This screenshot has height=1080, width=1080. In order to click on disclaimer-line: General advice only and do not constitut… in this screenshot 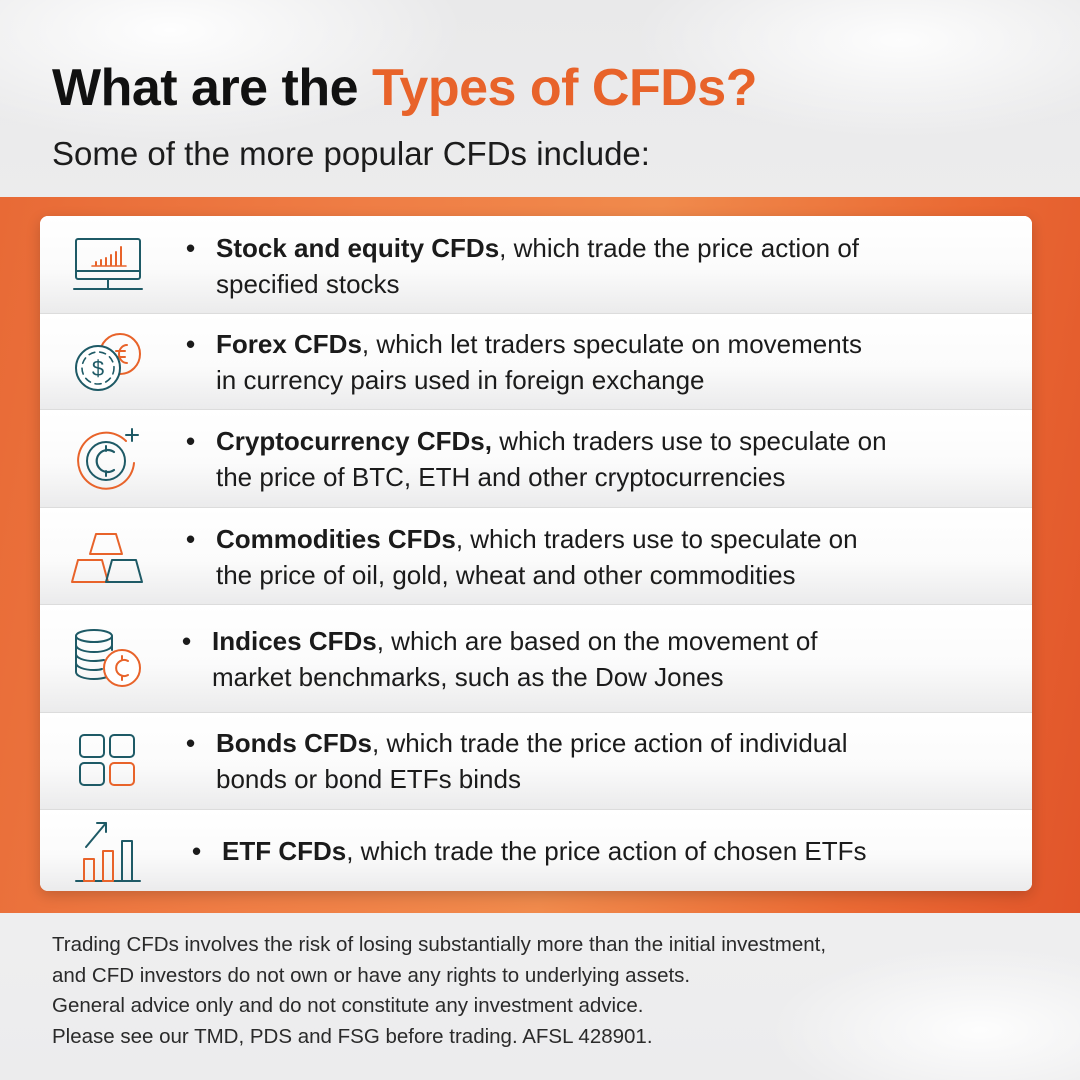, I will do `click(348, 1005)`.